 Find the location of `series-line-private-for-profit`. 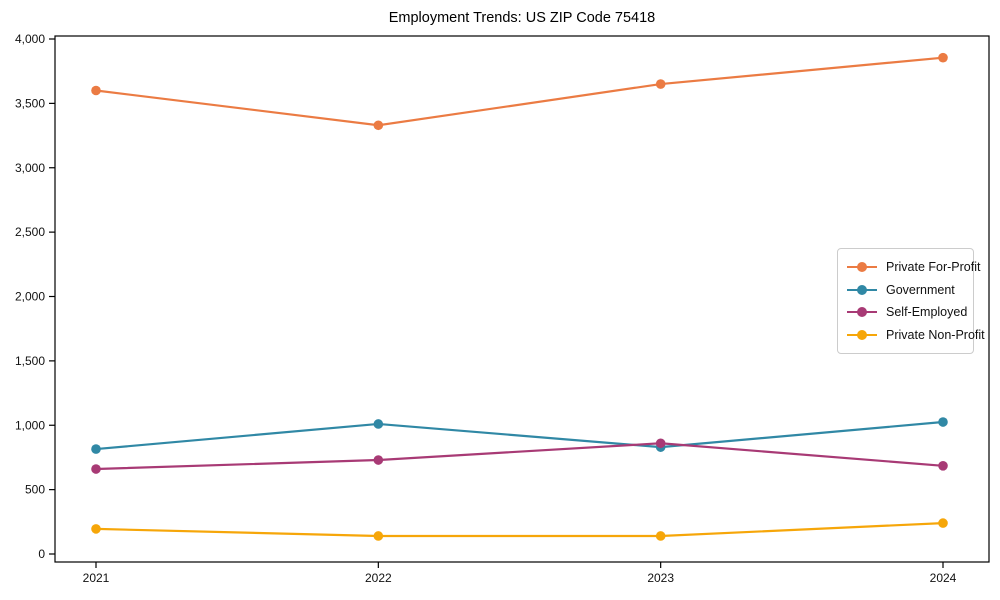

series-line-private-for-profit is located at coordinates (519, 91).